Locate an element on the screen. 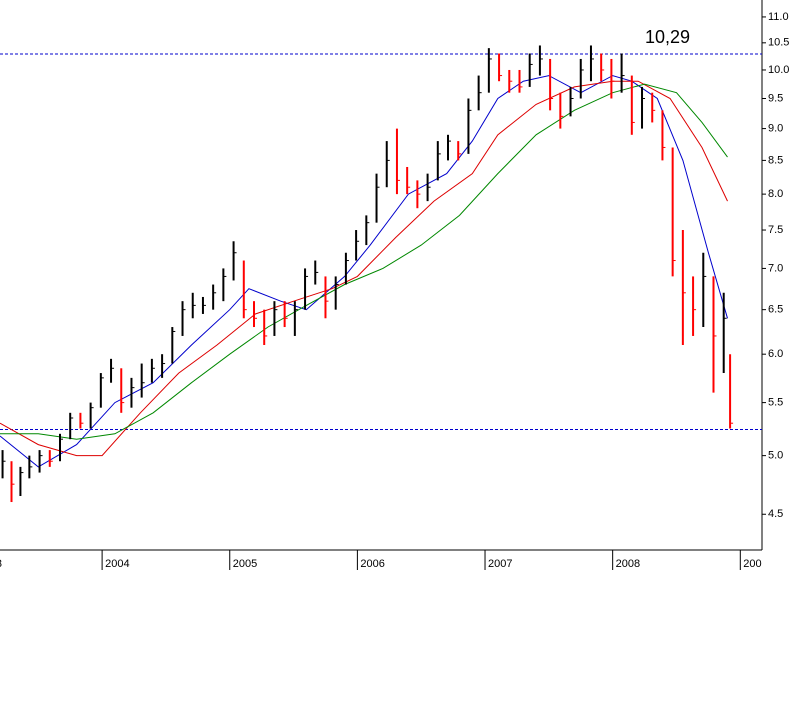 The image size is (806, 720). y-tick-label: 6.5 is located at coordinates (775, 310).